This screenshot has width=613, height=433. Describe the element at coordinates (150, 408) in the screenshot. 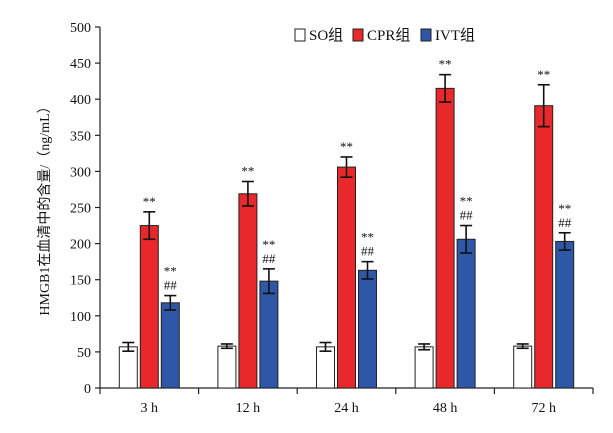

I see `x-category-label: 3 h` at that location.